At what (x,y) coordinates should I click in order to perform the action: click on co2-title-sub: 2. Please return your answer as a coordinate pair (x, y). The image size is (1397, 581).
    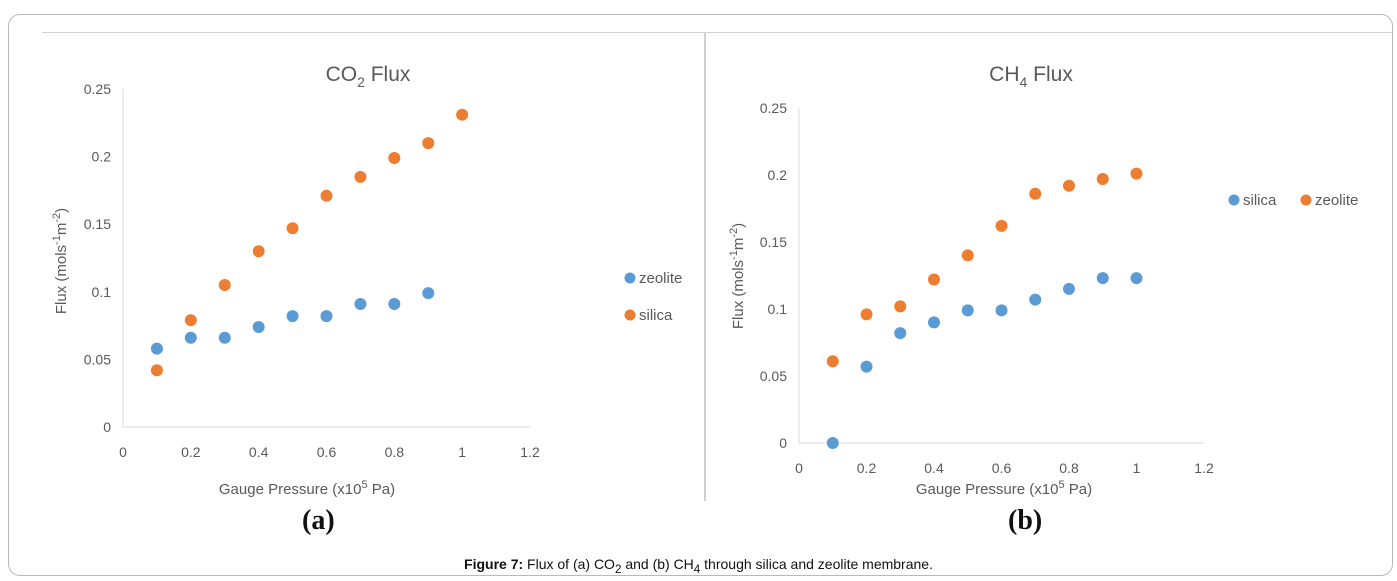
    Looking at the image, I should click on (361, 82).